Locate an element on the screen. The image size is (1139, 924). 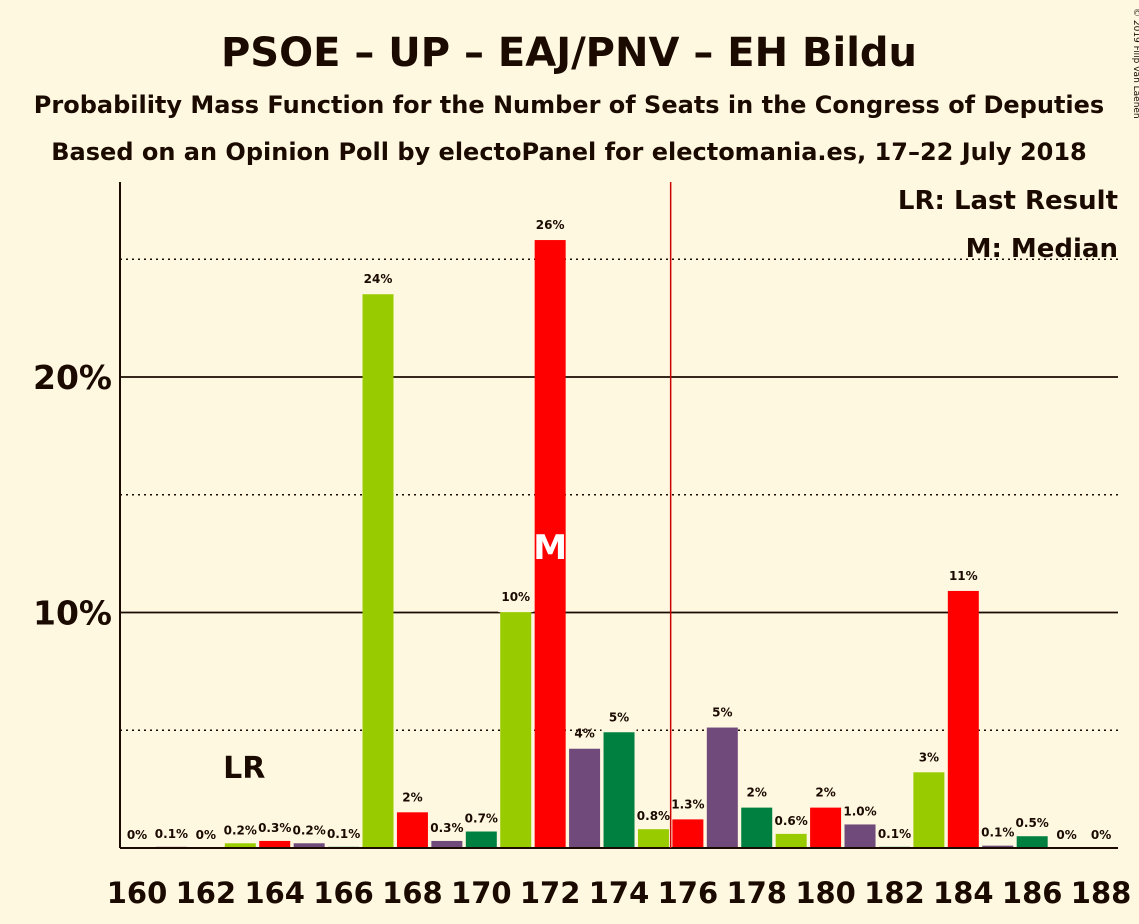
copyright-notice: © 2019 Filip van Laenen is located at coordinates (1135, 63).